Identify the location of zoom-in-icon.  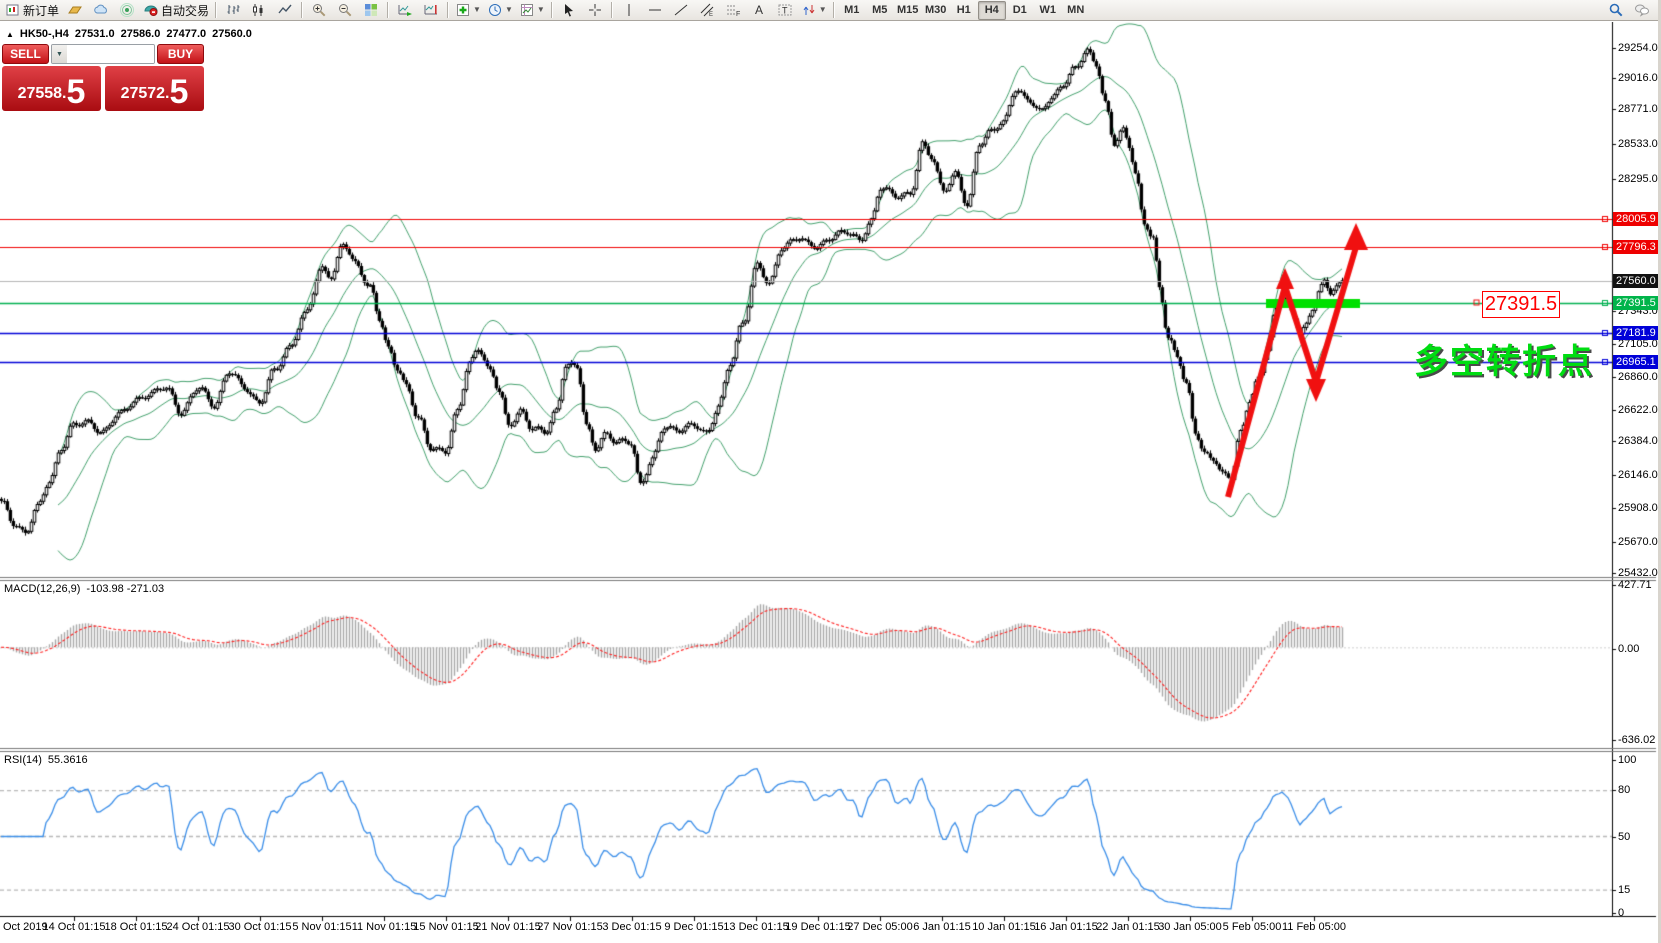
(319, 10).